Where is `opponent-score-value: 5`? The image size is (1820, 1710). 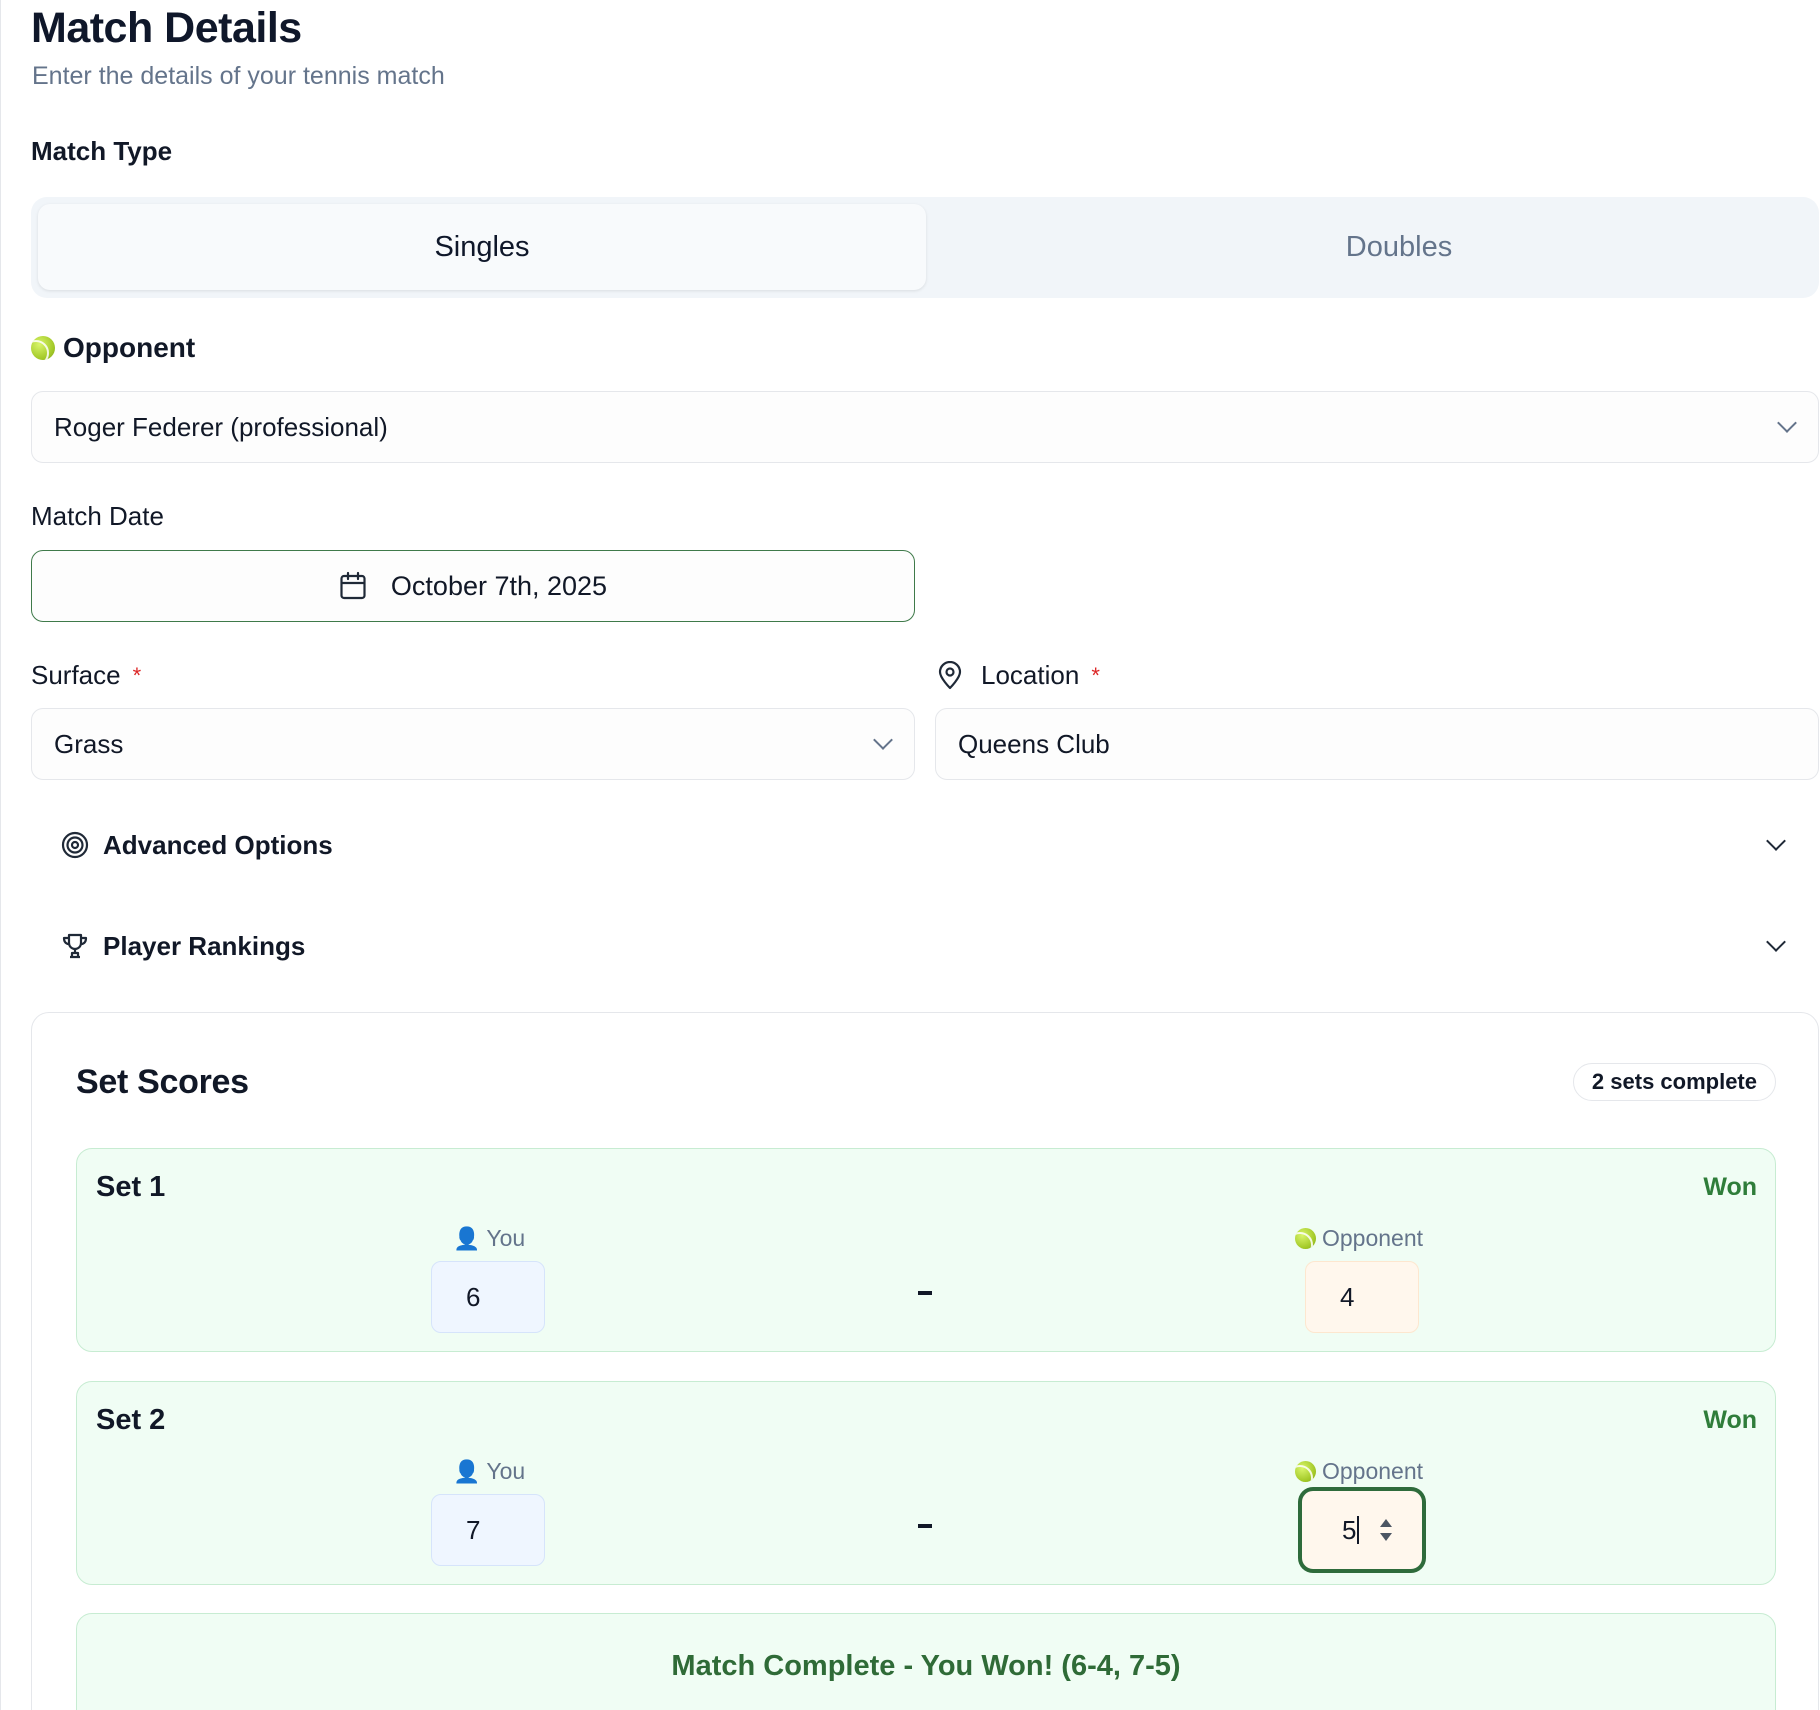 opponent-score-value: 5 is located at coordinates (1349, 1529).